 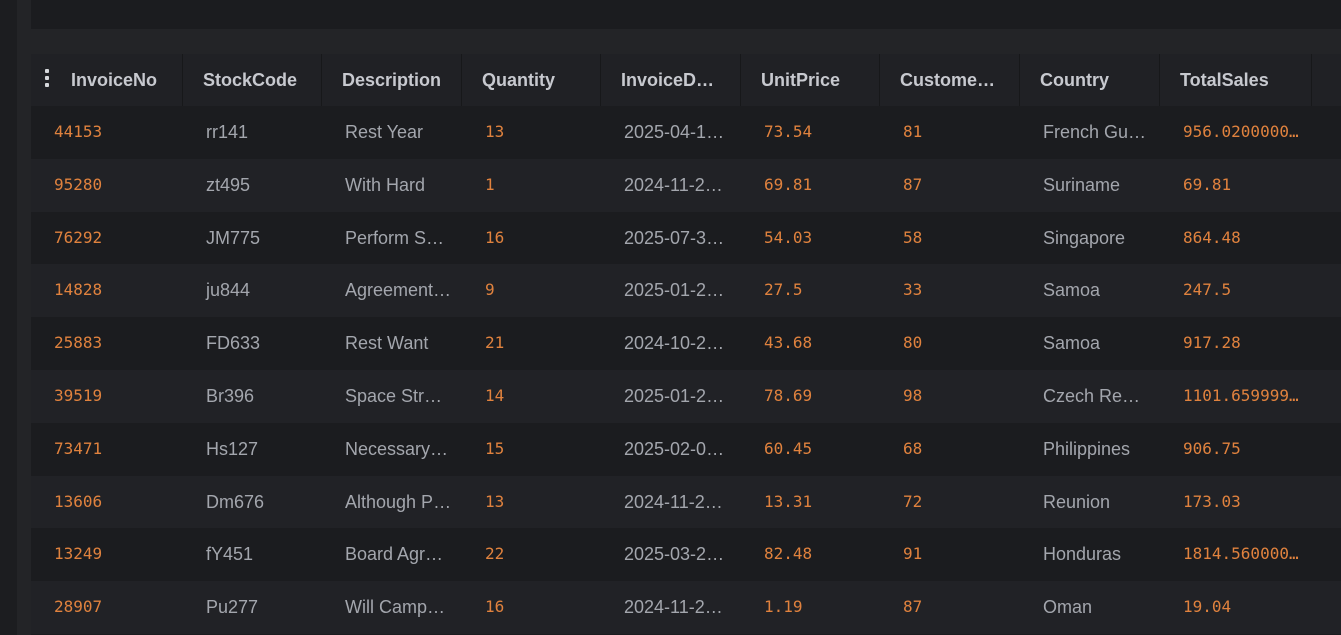 I want to click on cell-stockcode: rr141, so click(x=227, y=132).